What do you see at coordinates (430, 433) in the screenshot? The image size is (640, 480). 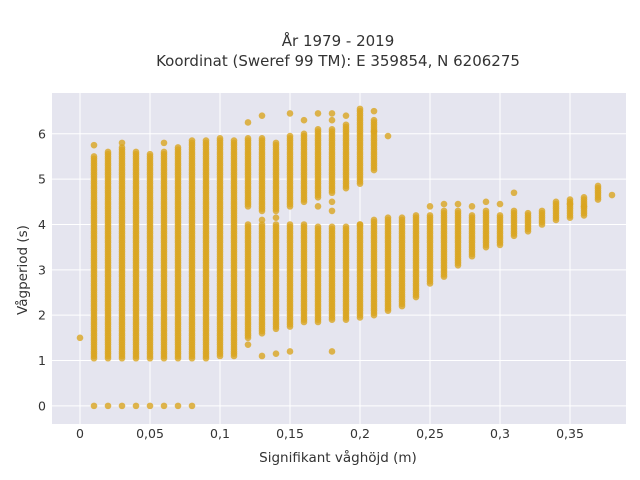 I see `x-tick-label: 0,25` at bounding box center [430, 433].